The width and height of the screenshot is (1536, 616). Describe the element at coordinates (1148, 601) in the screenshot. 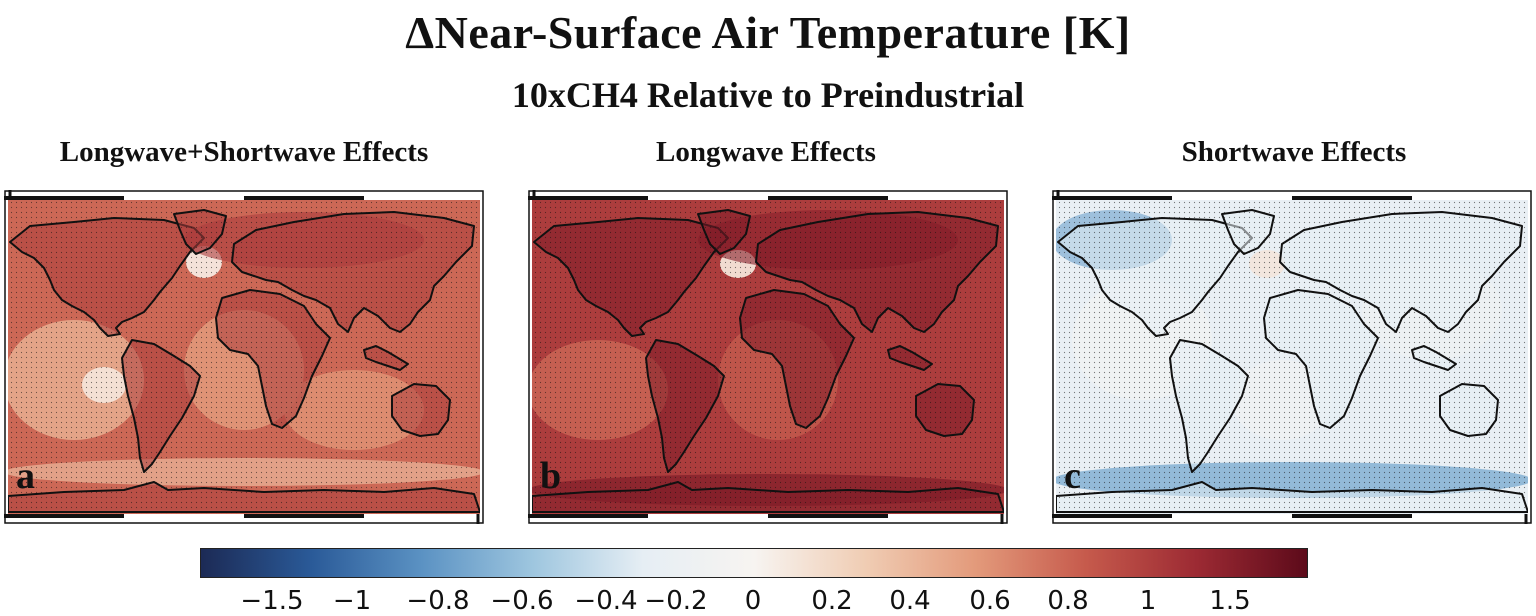

I see `colorbar-tick-label: 1` at that location.